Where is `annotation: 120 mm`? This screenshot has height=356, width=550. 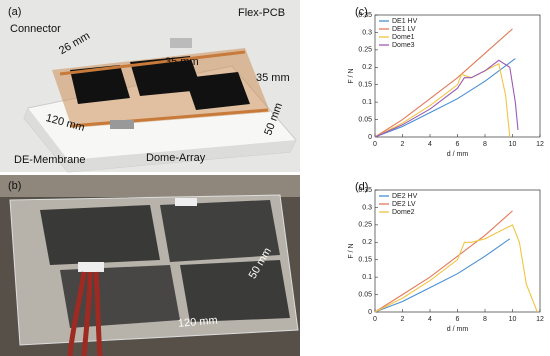 annotation: 120 mm is located at coordinates (197, 321).